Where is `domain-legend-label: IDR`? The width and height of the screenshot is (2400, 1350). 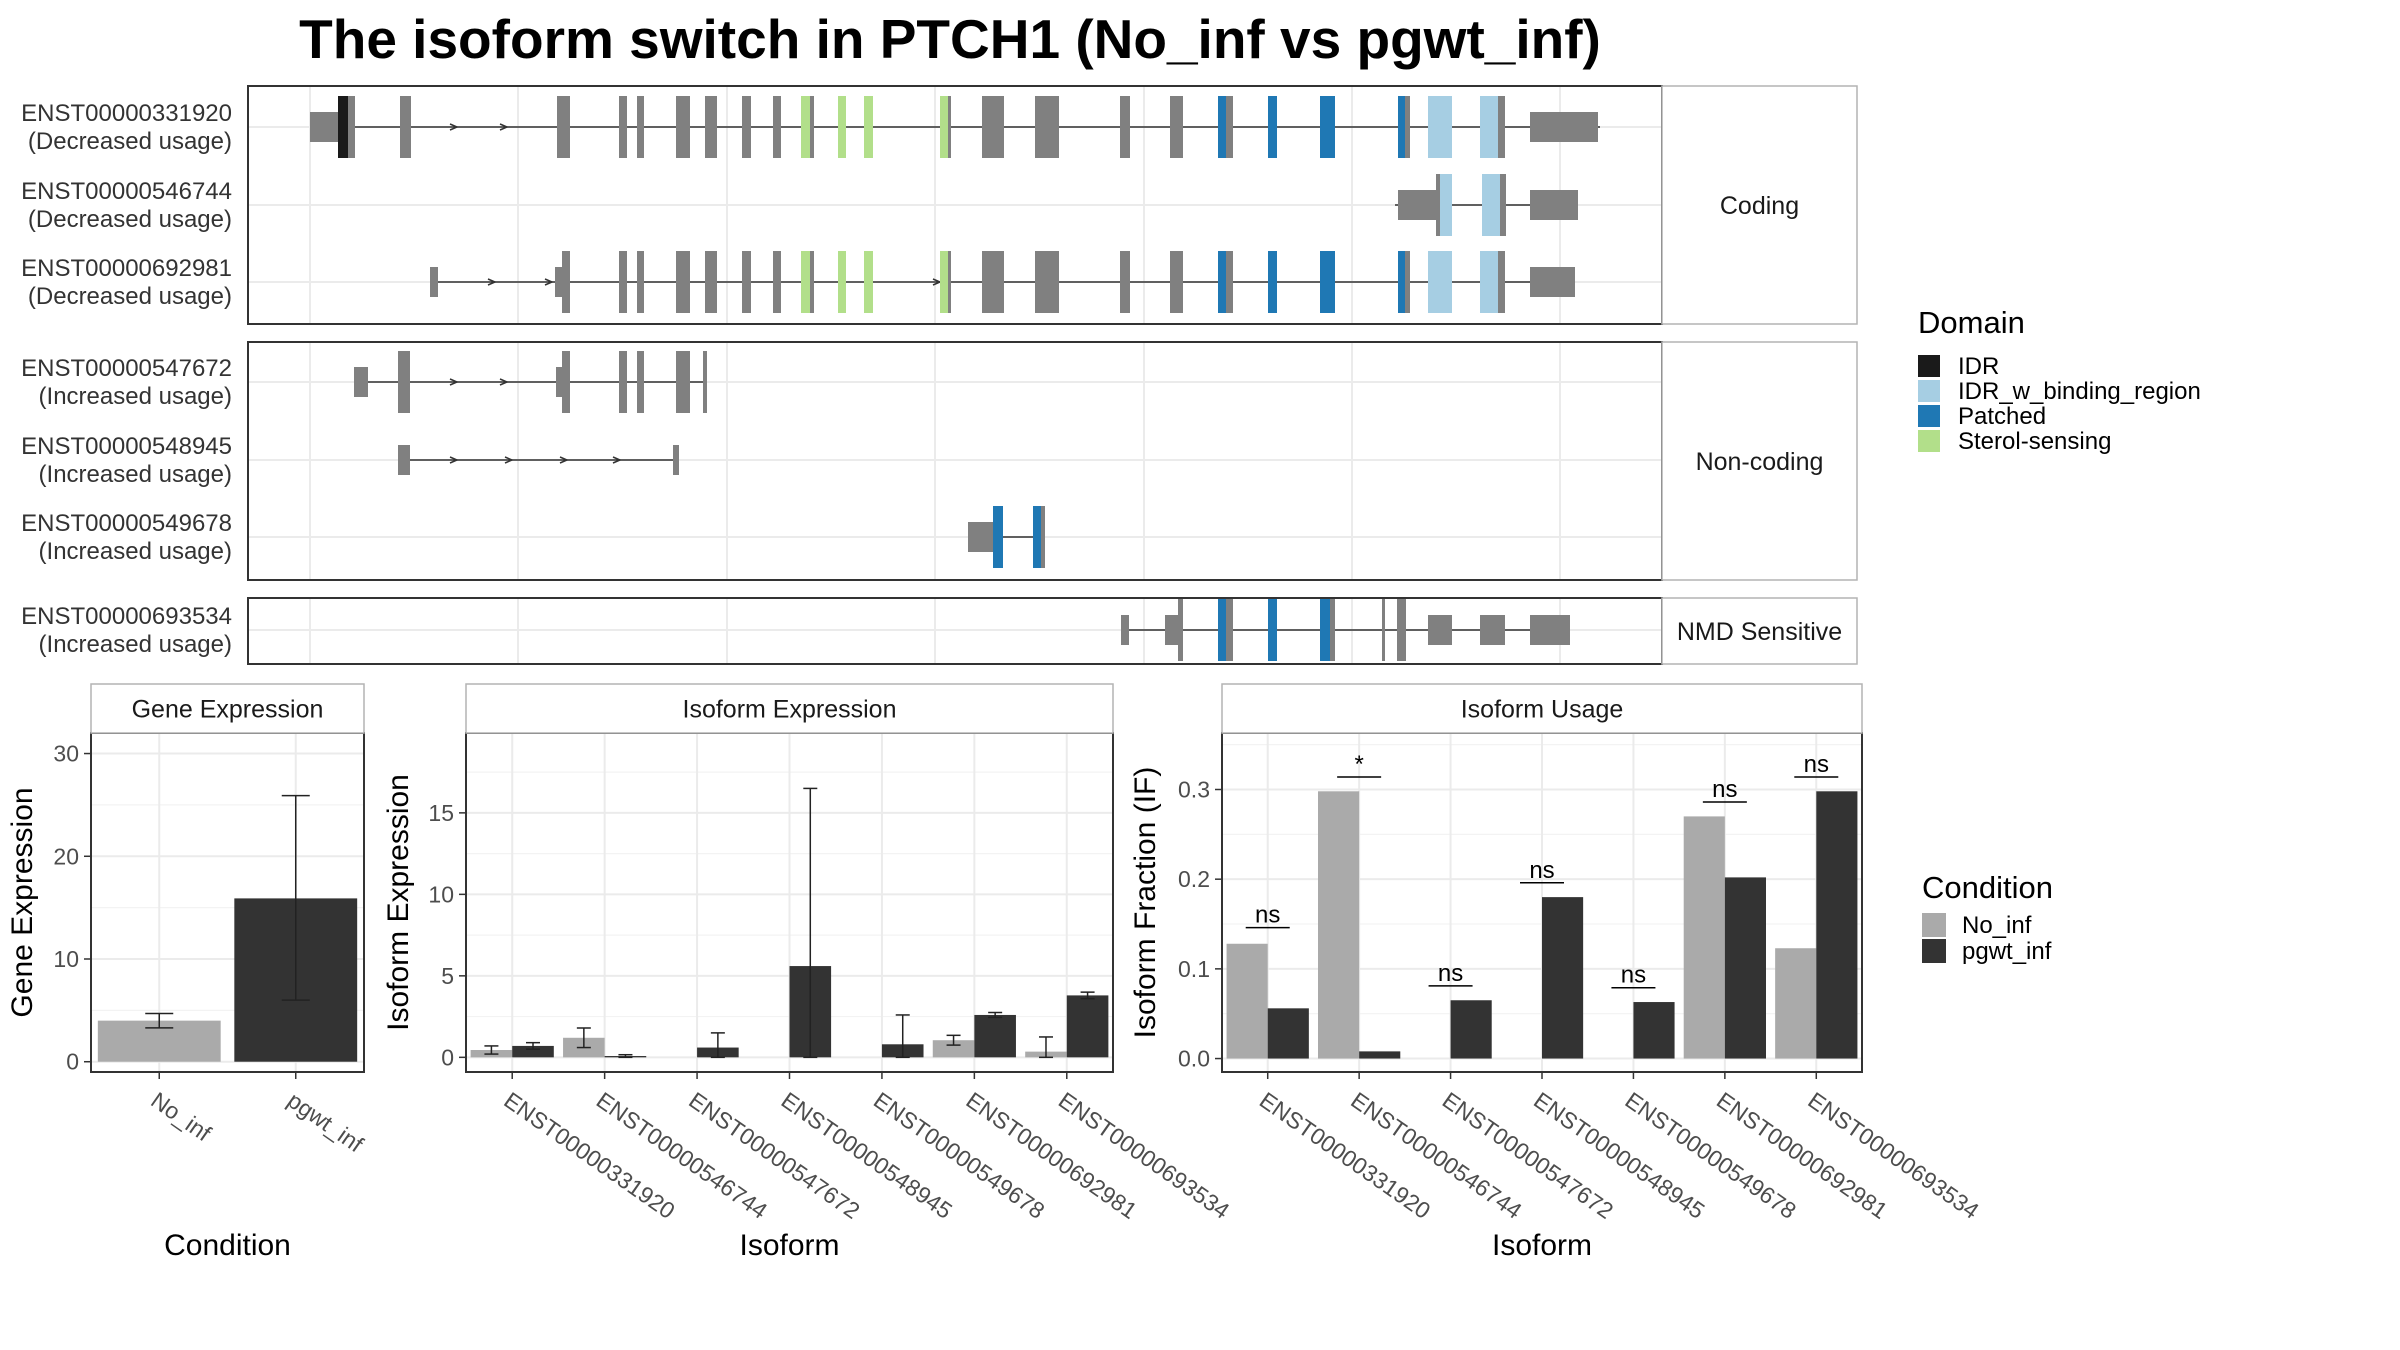
domain-legend-label: IDR is located at coordinates (1978, 366).